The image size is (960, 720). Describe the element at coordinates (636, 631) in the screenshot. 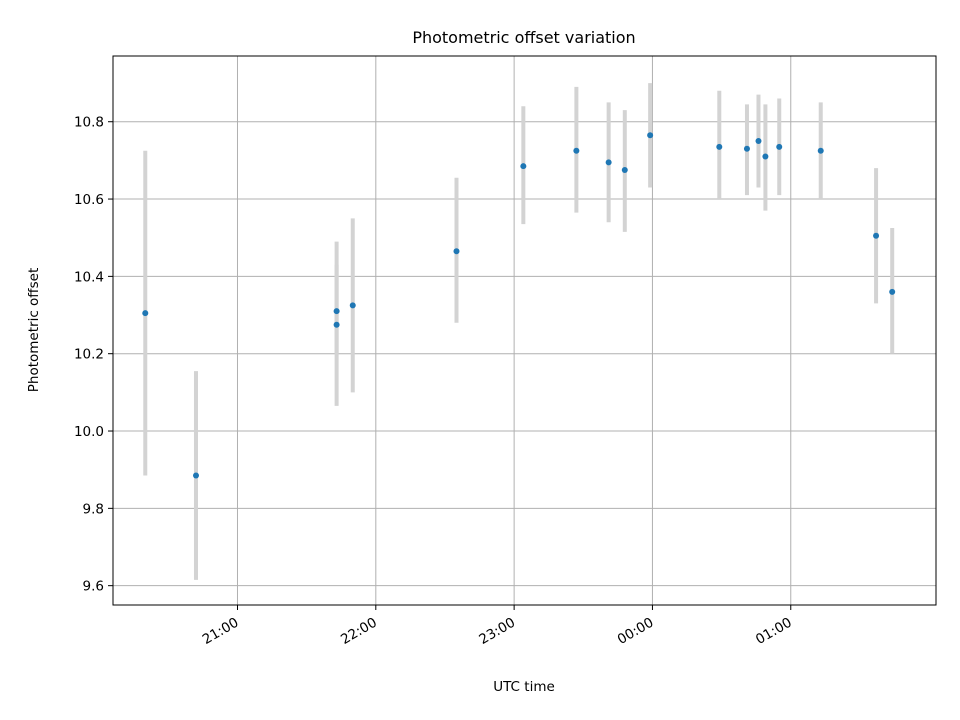

I see `x-tick-label: 00:00` at that location.